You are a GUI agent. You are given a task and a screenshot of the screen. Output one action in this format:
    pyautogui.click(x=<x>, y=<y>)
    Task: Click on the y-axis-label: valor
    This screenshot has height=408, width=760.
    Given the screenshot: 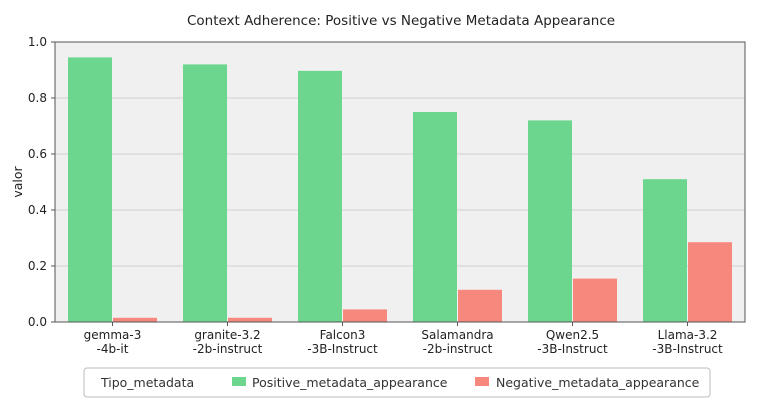 What is the action you would take?
    pyautogui.click(x=17, y=181)
    